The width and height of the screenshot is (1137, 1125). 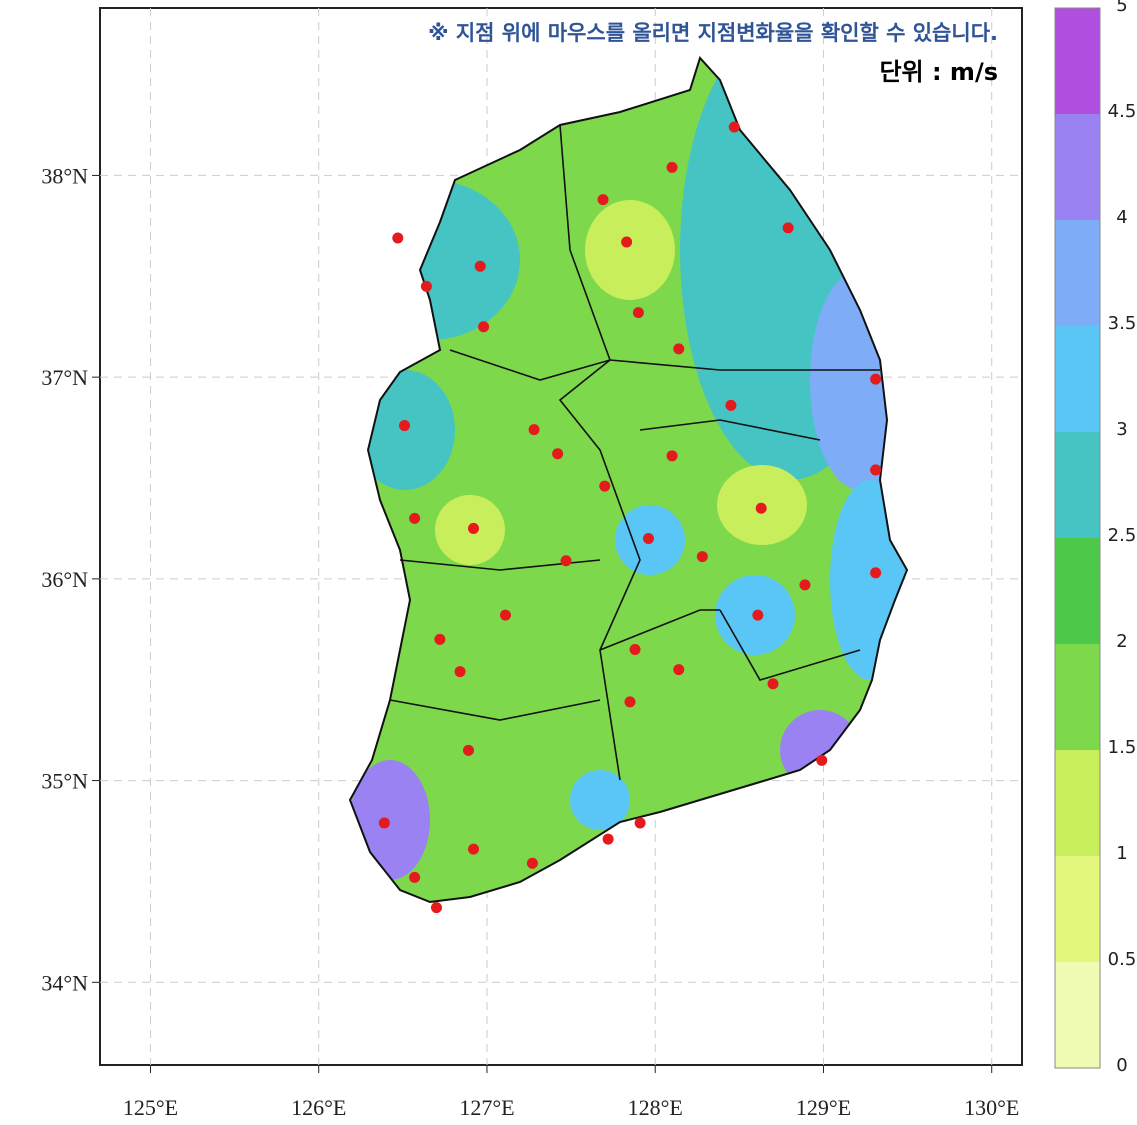 I want to click on colorbar-tick-label: 1.5, so click(x=1122, y=747).